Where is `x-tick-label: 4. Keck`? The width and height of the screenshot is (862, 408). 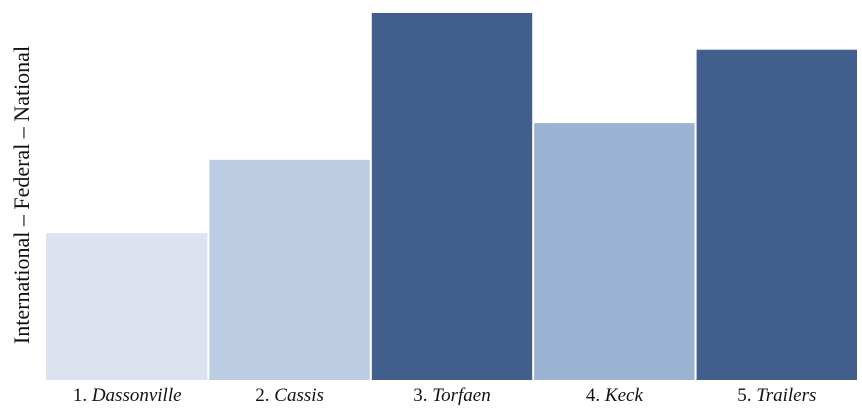 x-tick-label: 4. Keck is located at coordinates (615, 395).